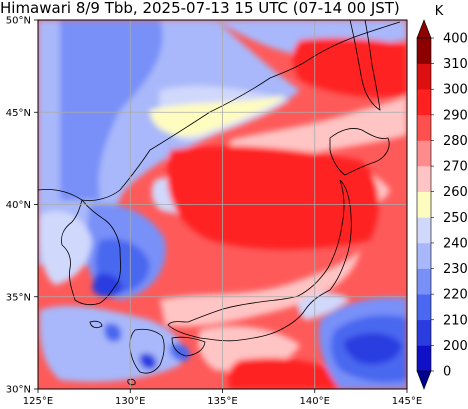 The width and height of the screenshot is (468, 409). I want to click on colorbar-over-triangle, so click(424, 29).